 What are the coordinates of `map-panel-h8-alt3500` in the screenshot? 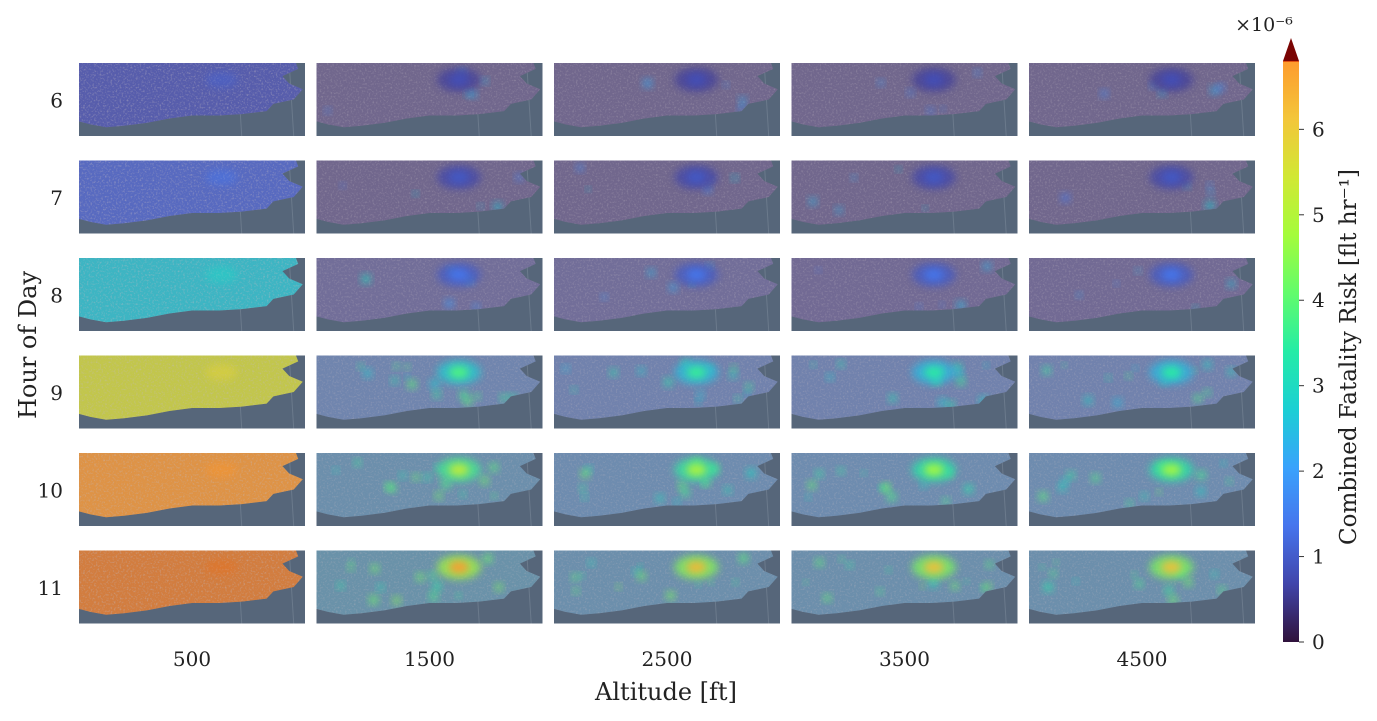 It's located at (904, 294).